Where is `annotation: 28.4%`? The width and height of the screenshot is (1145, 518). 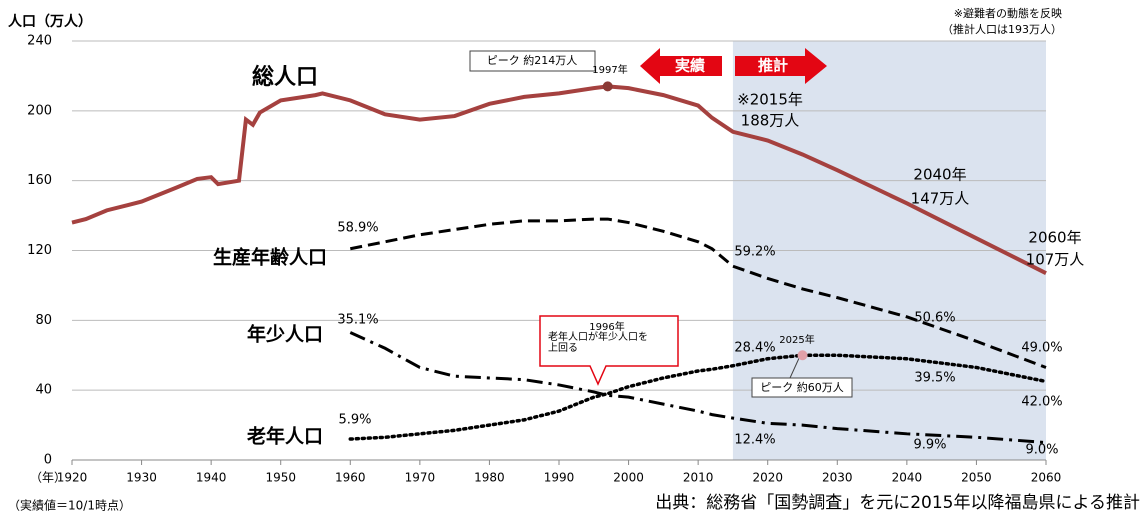
annotation: 28.4% is located at coordinates (754, 348).